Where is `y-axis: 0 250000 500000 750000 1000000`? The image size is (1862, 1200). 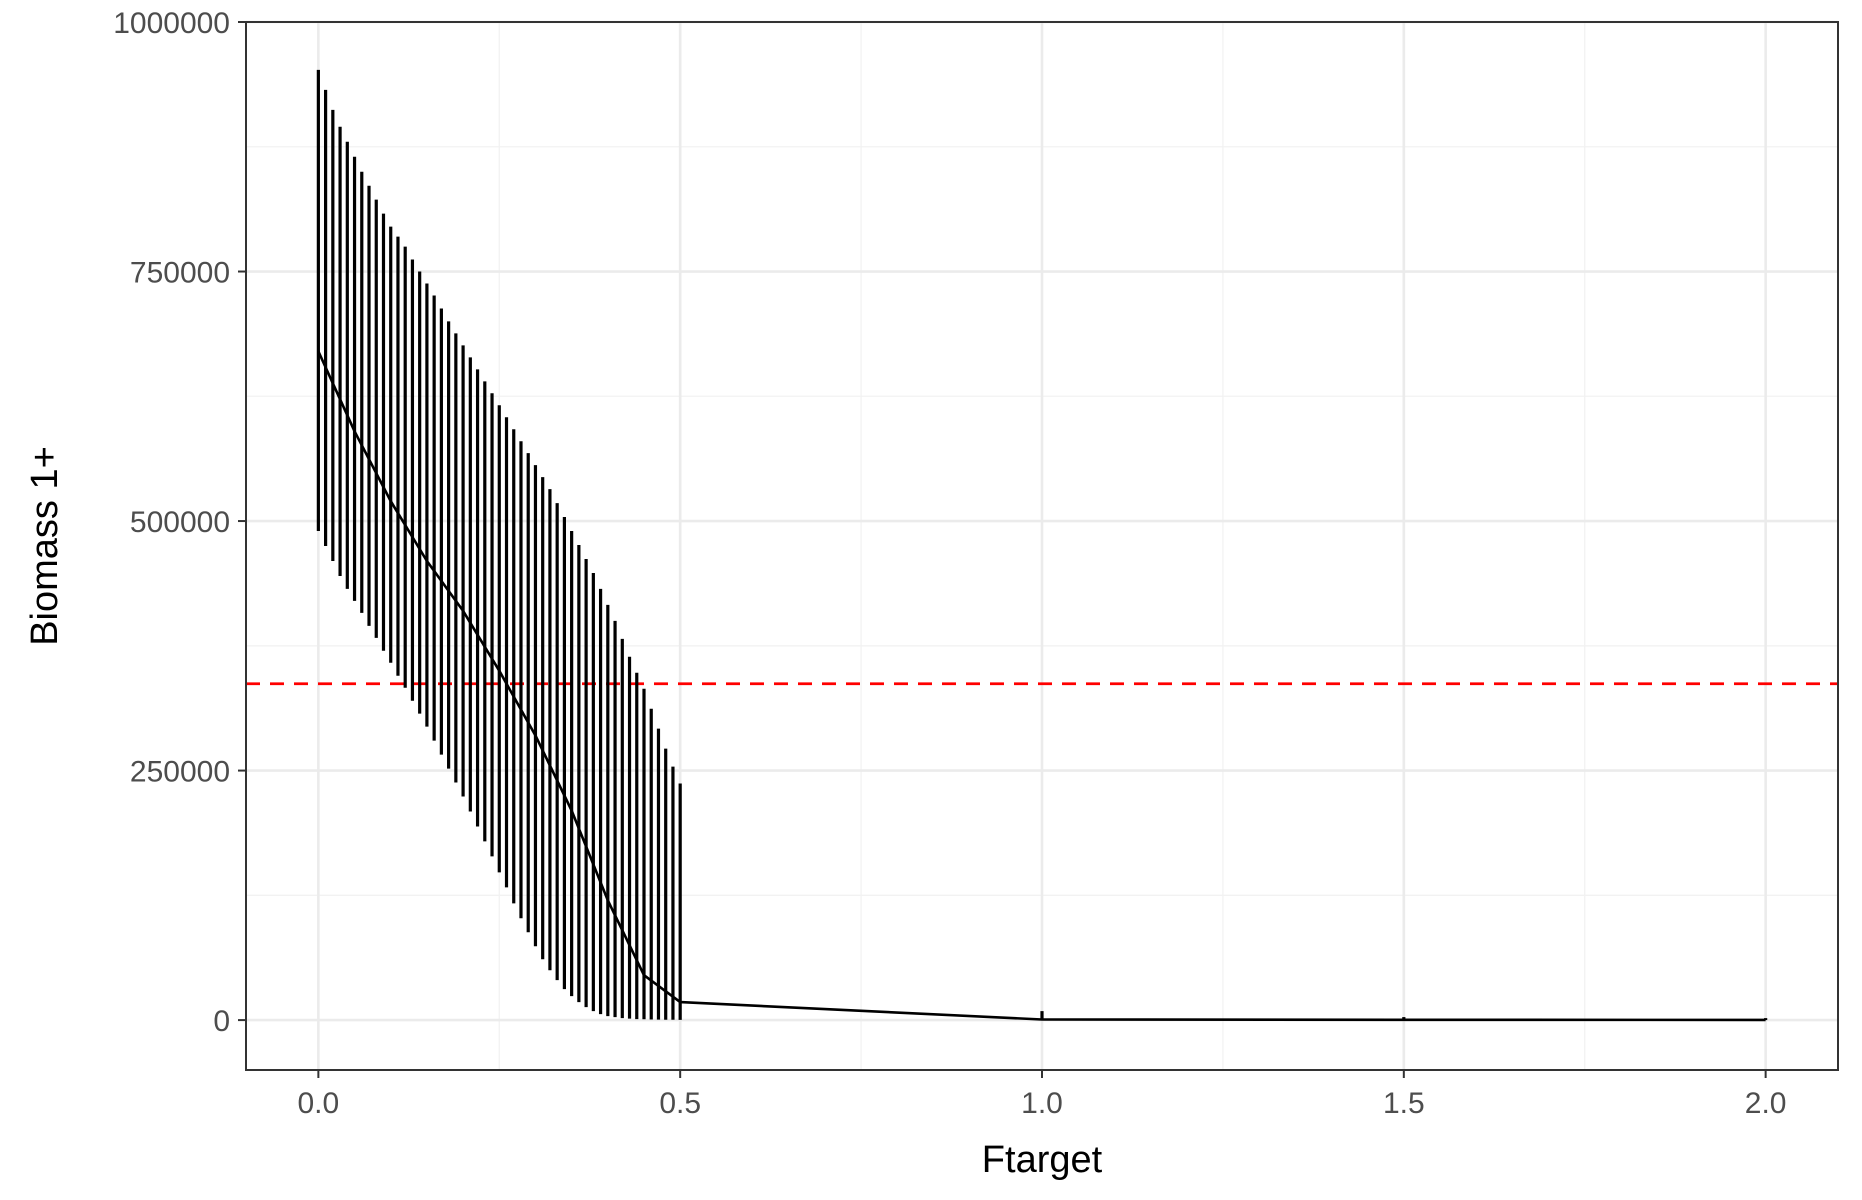 y-axis: 0 250000 500000 750000 1000000 is located at coordinates (179, 522).